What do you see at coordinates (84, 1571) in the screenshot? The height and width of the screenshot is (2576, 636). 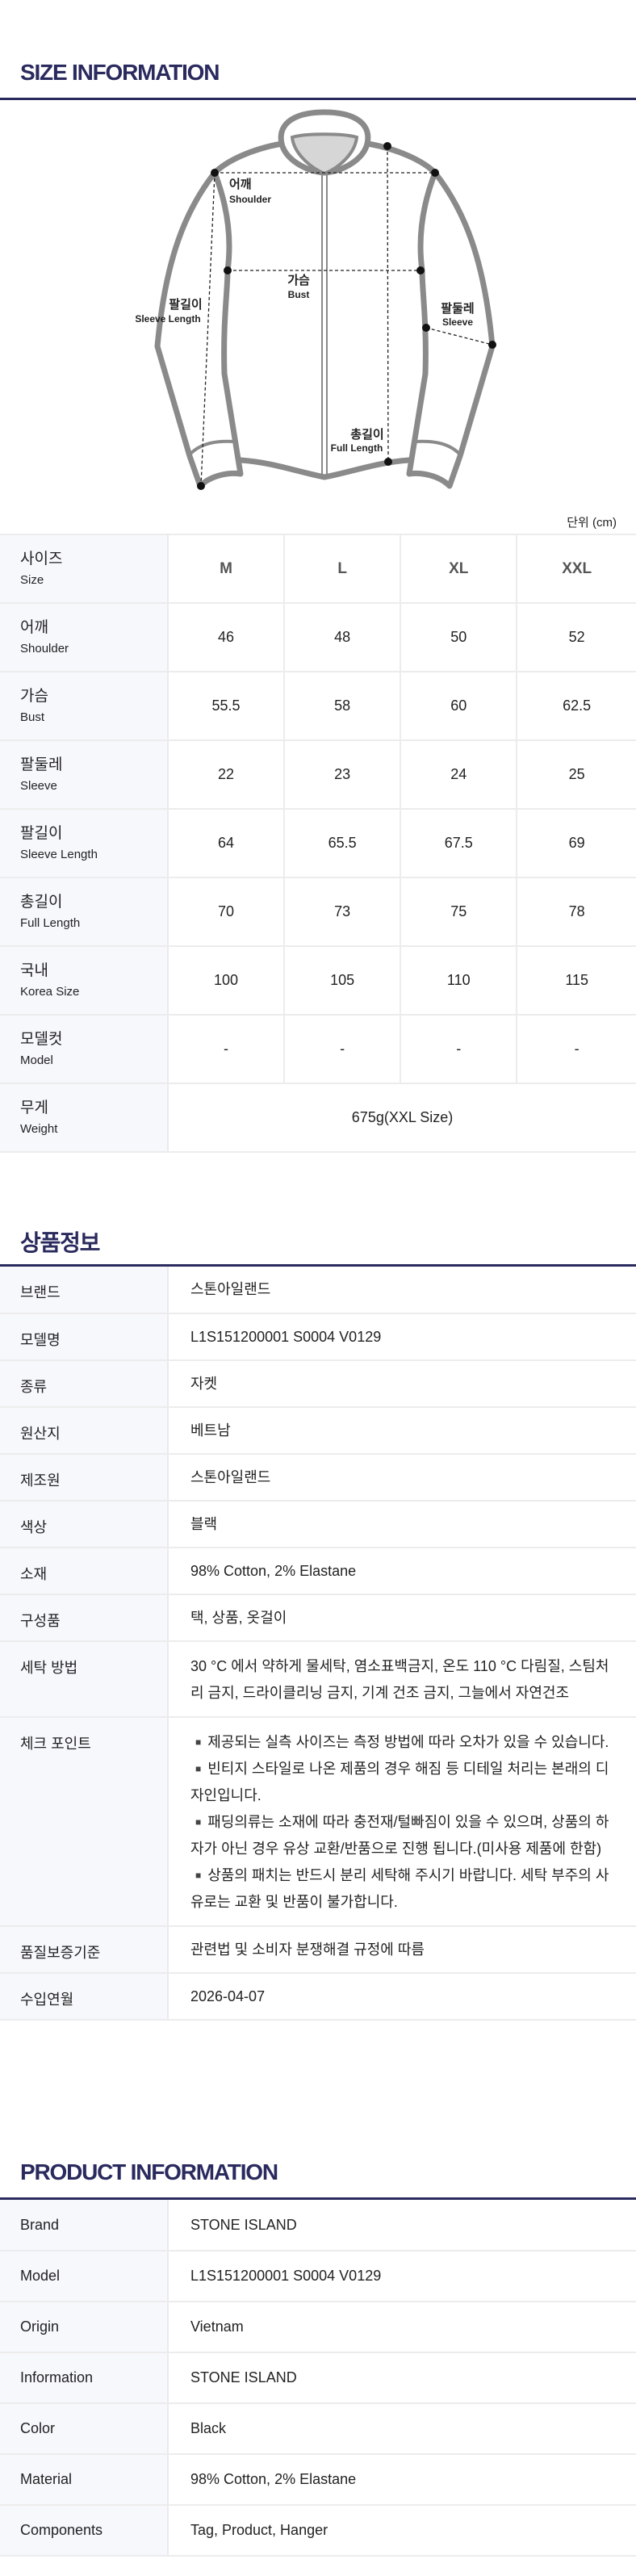 I see `row-label: 소재` at bounding box center [84, 1571].